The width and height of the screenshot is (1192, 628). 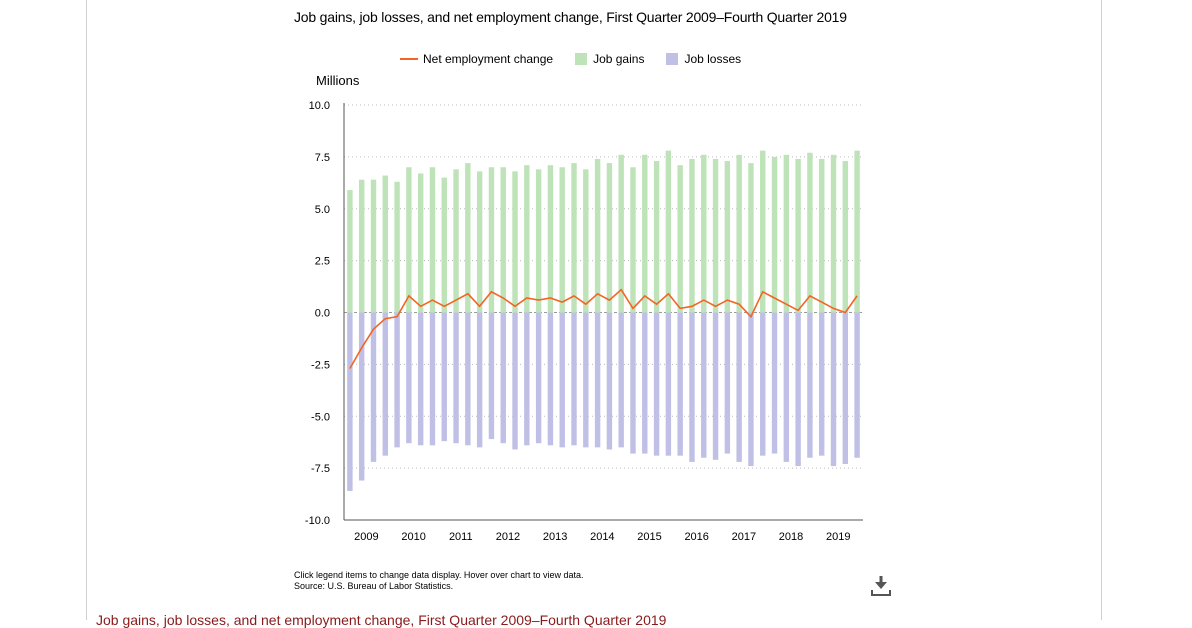 I want to click on x-tick-label: 2011, so click(x=461, y=537).